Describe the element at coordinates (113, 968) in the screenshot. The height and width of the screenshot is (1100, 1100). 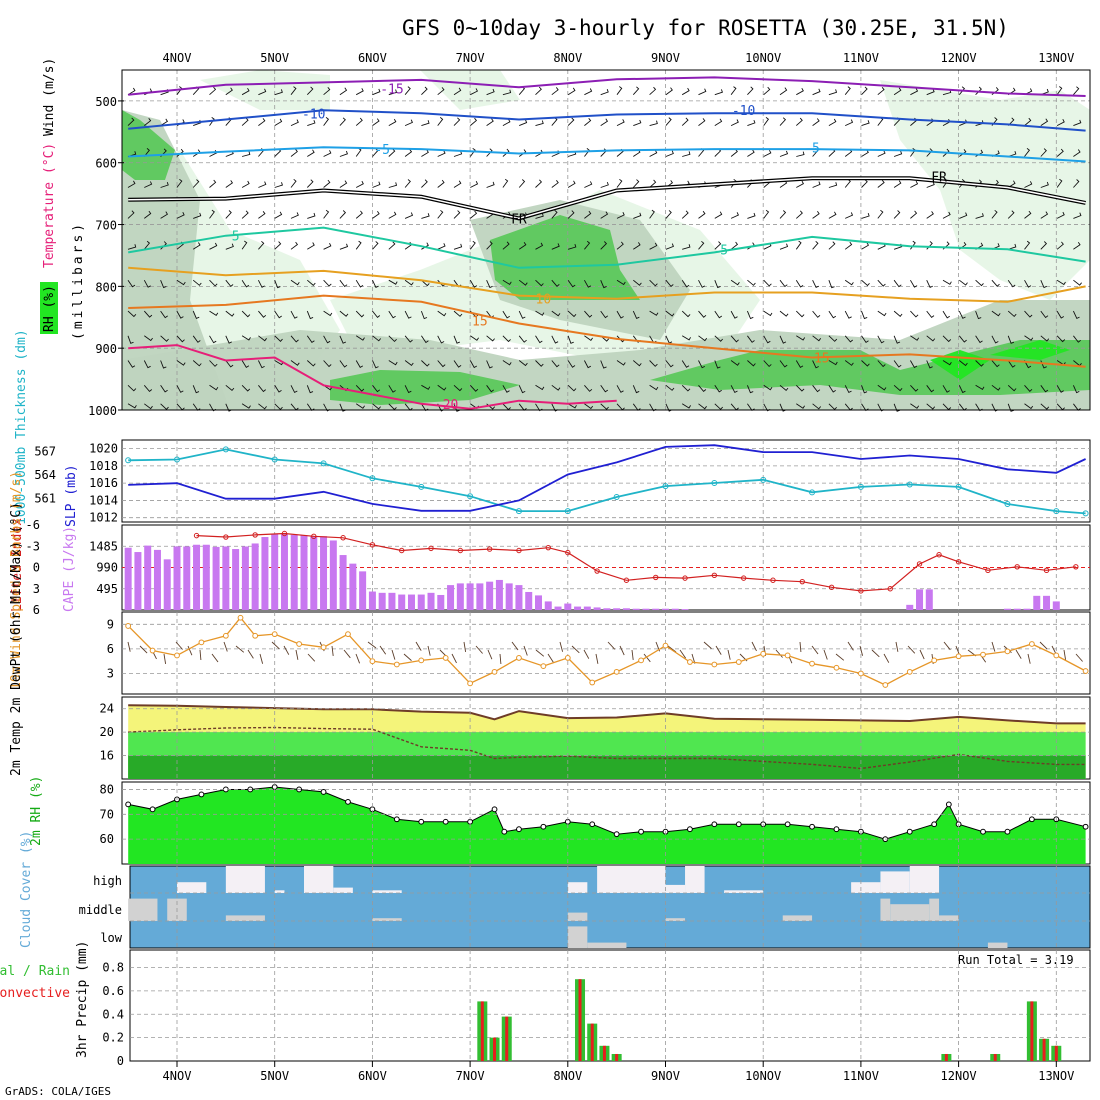
I see `precip-tick: 0.8` at that location.